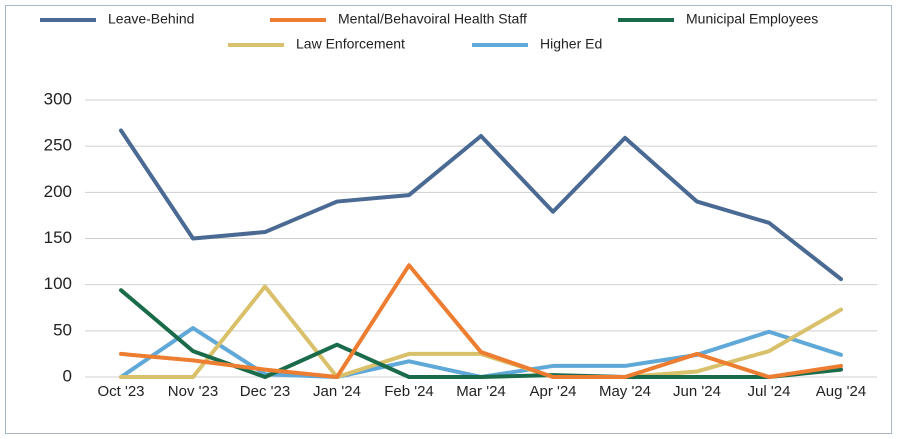 The height and width of the screenshot is (439, 897). I want to click on legend-label: Higher Ed, so click(571, 44).